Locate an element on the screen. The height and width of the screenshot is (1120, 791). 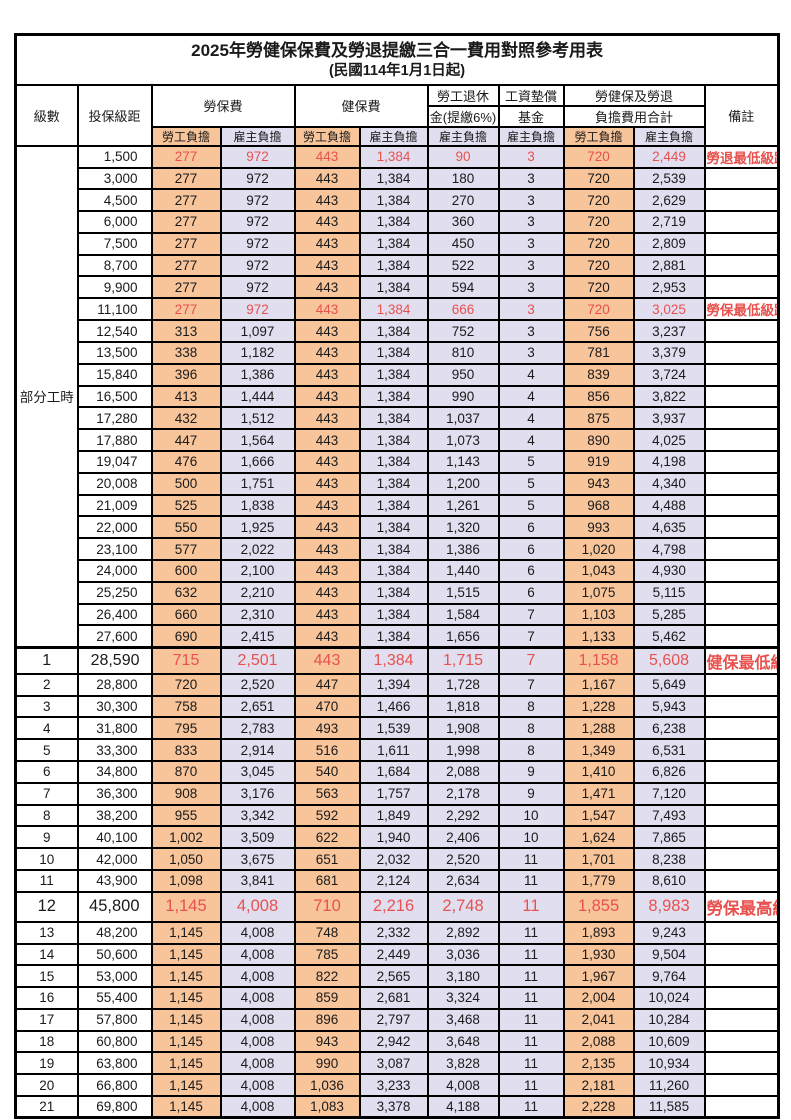
table-row: 22,000 550 1,925 443 1,384 1,320 6 993 4,635 is located at coordinates (398, 527).